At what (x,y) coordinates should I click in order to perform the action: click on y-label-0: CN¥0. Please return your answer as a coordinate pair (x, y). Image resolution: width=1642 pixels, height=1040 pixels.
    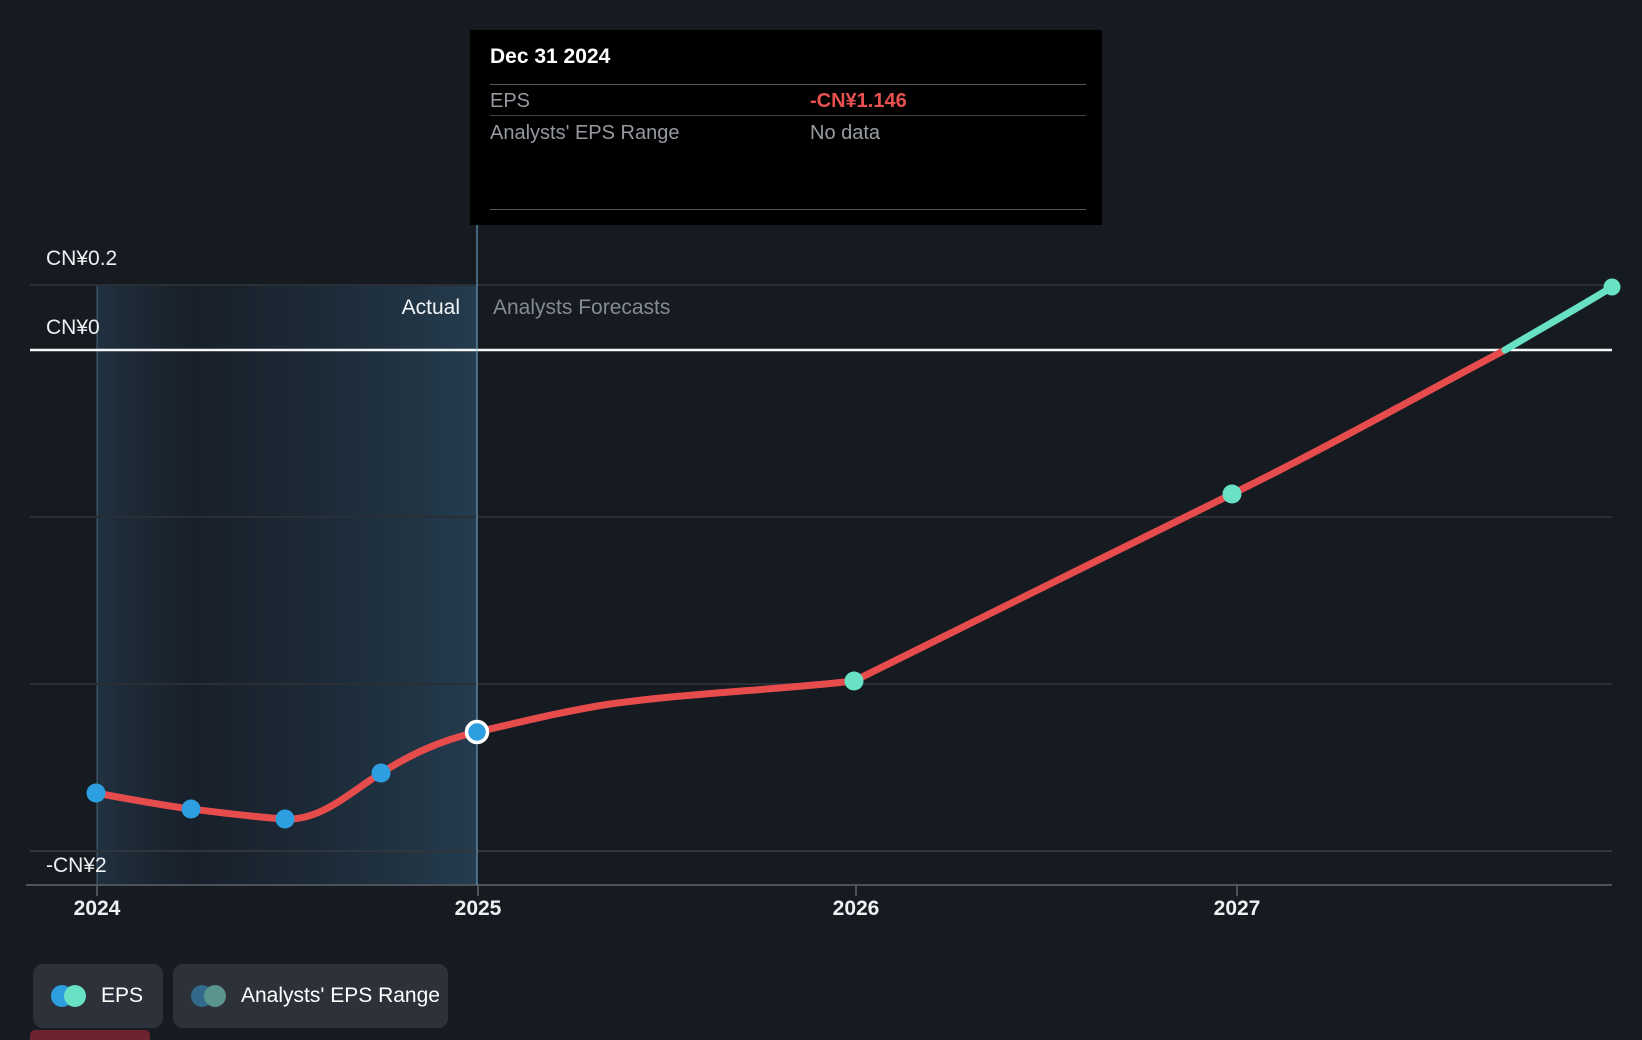
    Looking at the image, I should click on (73, 327).